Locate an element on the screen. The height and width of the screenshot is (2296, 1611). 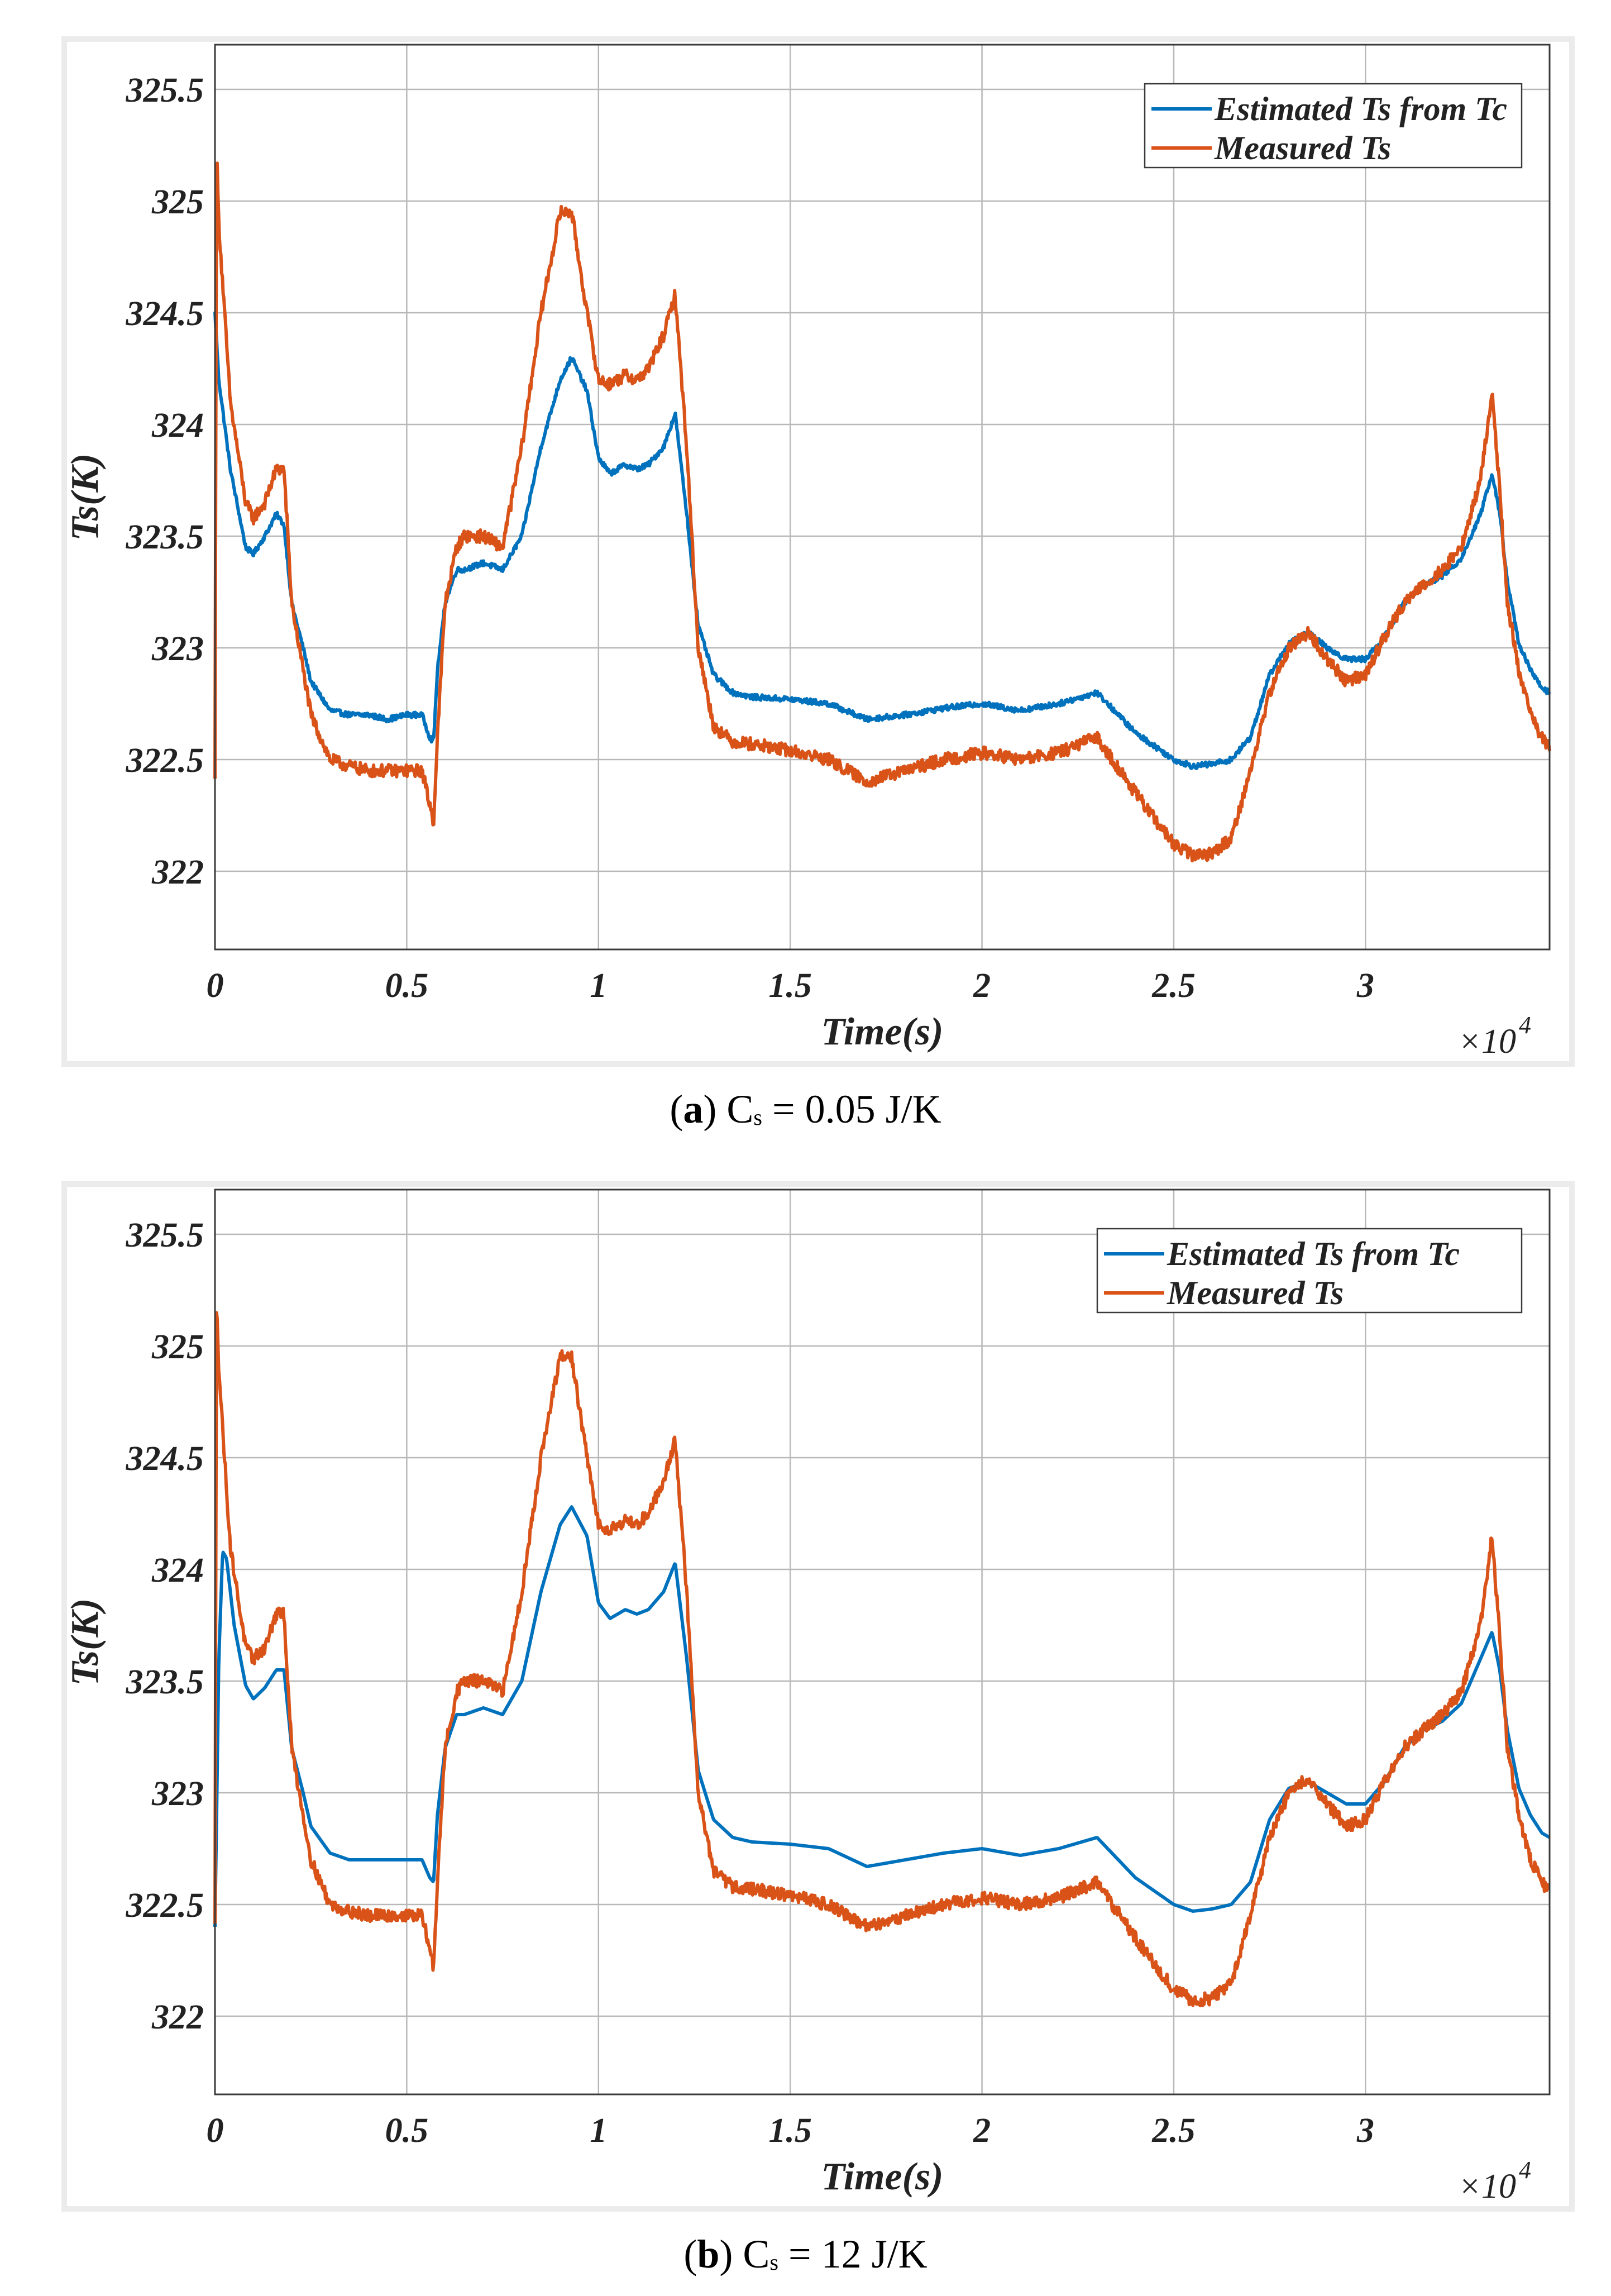
caption-a-value: = 0.05 J/K is located at coordinates (851, 1110).